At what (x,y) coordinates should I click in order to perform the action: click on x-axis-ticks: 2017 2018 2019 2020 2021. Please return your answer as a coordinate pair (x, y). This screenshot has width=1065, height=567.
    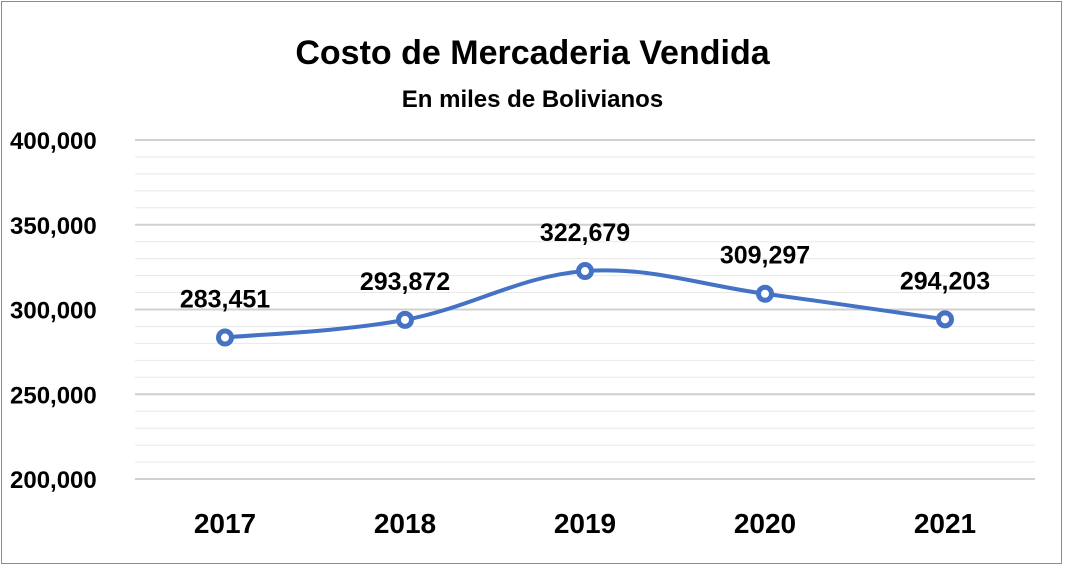
    Looking at the image, I should click on (585, 523).